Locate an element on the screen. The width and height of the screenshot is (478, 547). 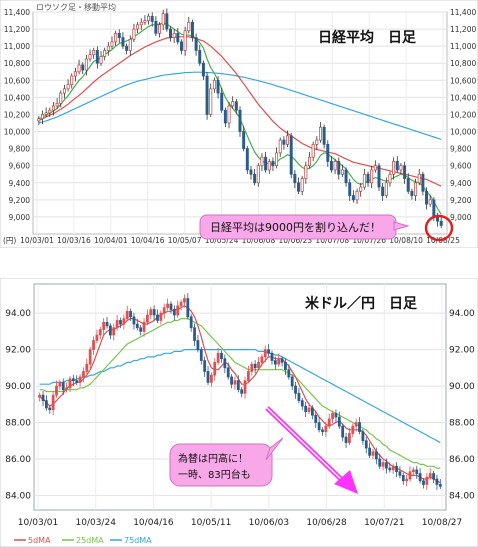
usdjpy-callout-line2: 一時、83円台も is located at coordinates (214, 474).